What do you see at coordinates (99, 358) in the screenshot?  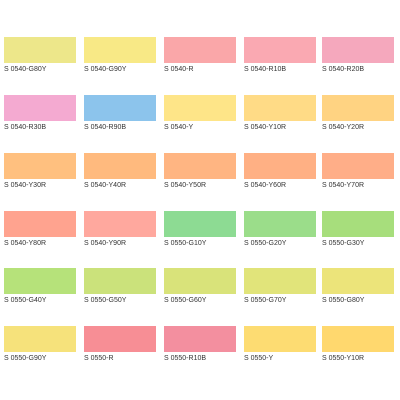 I see `swatch-code-label: S 0550-R` at bounding box center [99, 358].